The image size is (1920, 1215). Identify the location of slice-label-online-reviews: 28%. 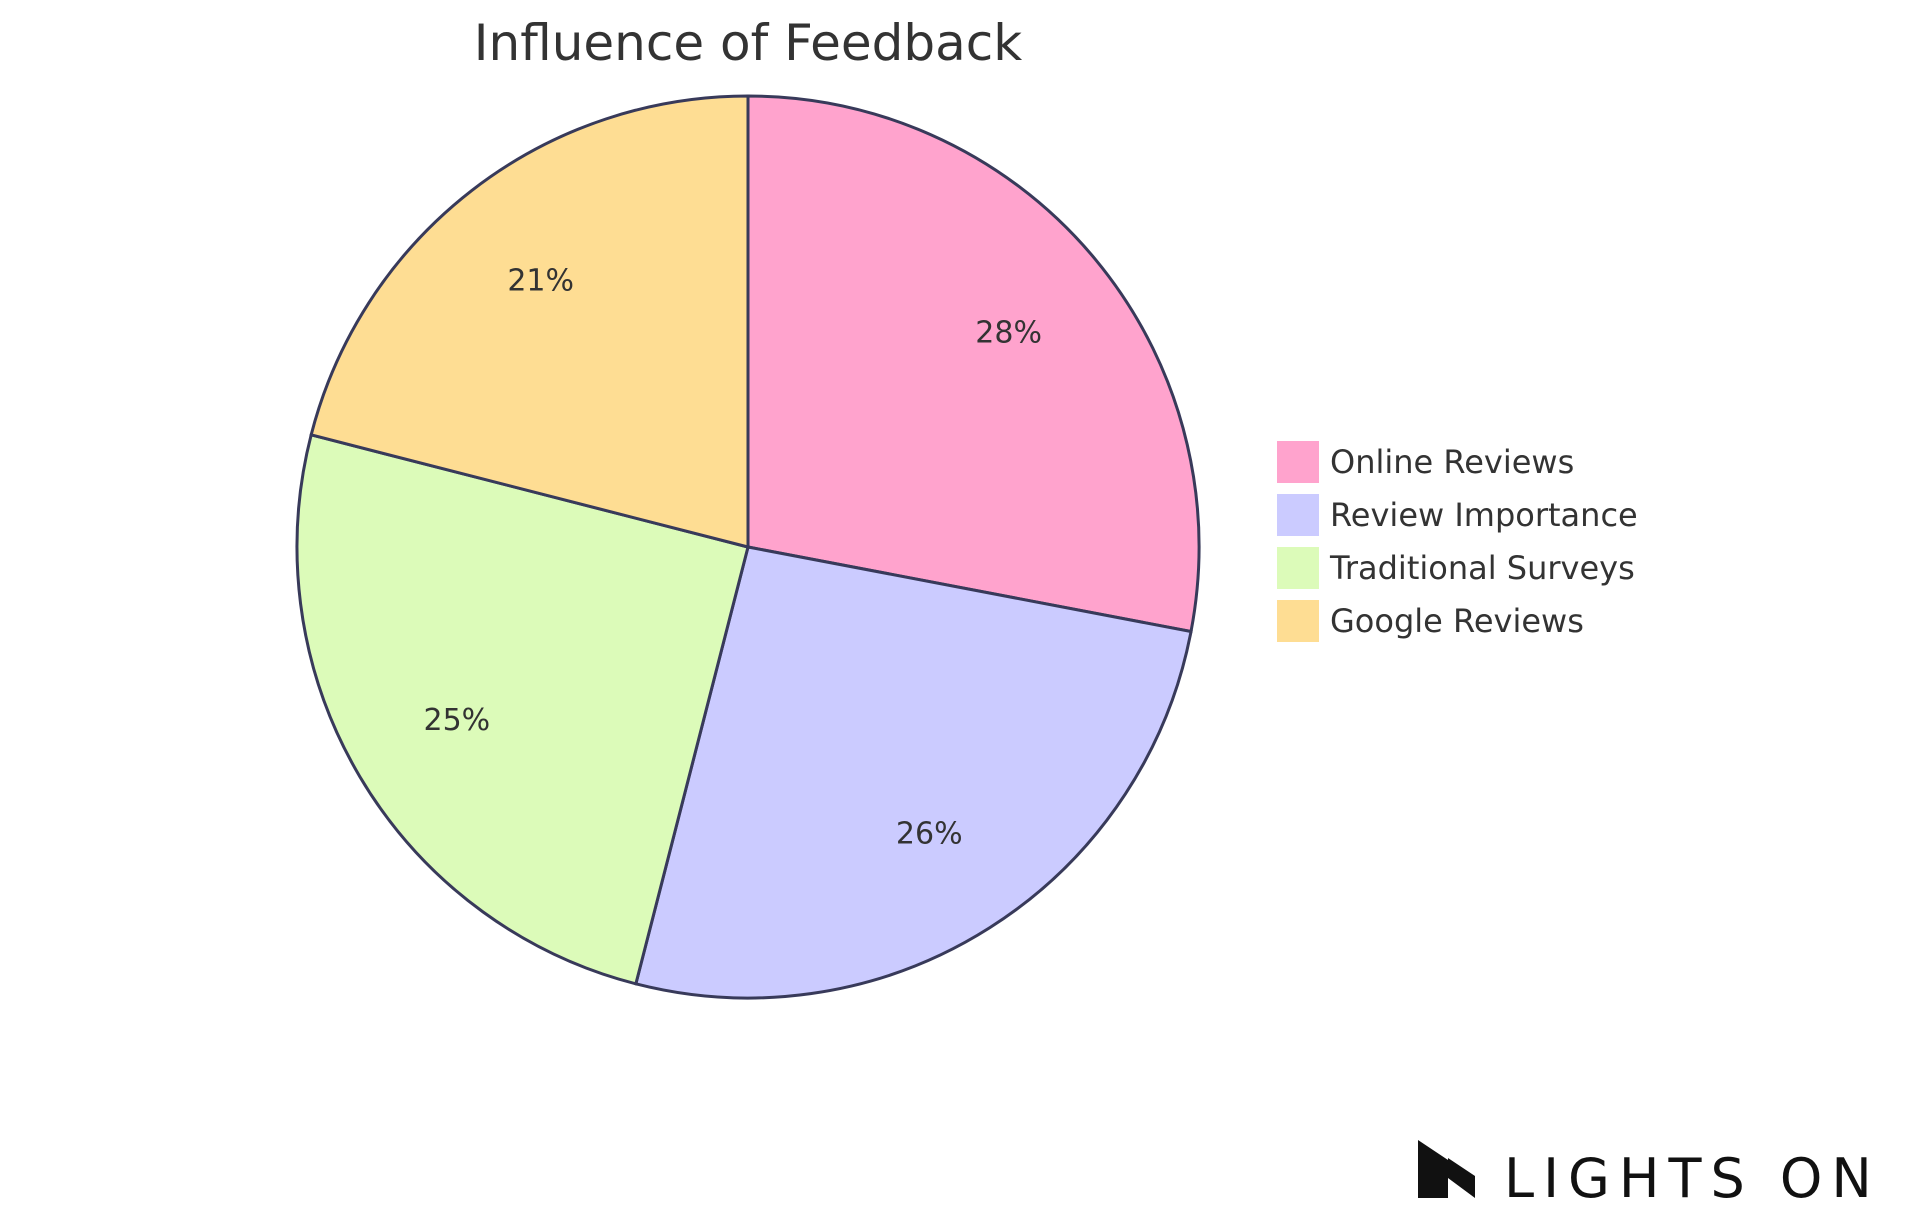
(1008, 332).